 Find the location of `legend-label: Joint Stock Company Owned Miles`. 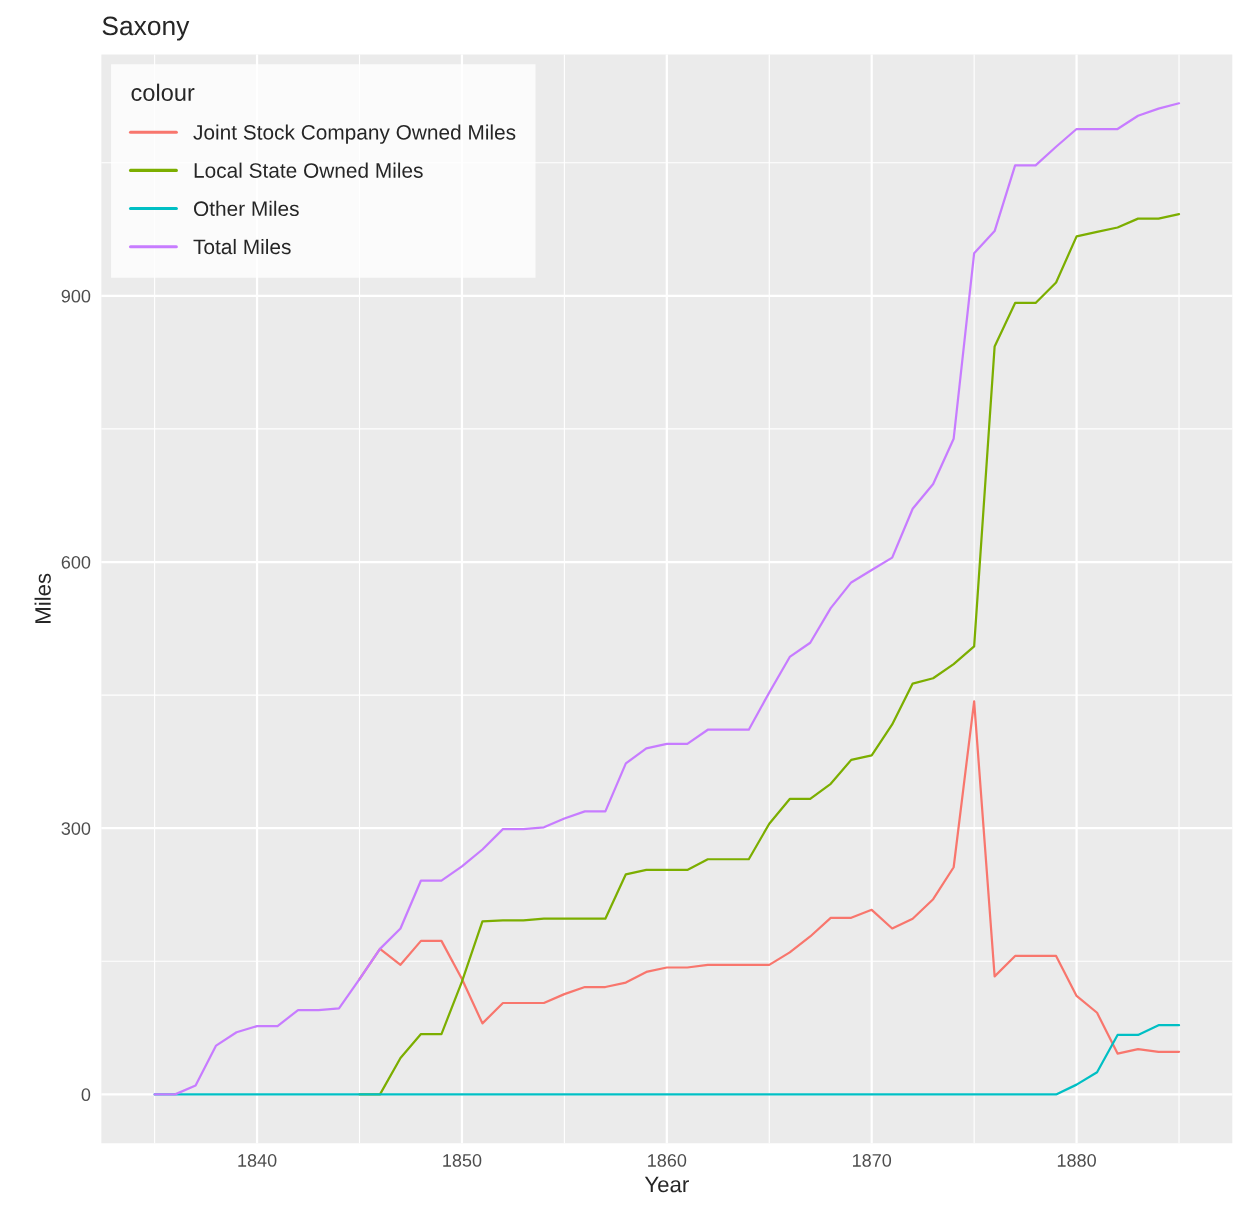

legend-label: Joint Stock Company Owned Miles is located at coordinates (354, 134).